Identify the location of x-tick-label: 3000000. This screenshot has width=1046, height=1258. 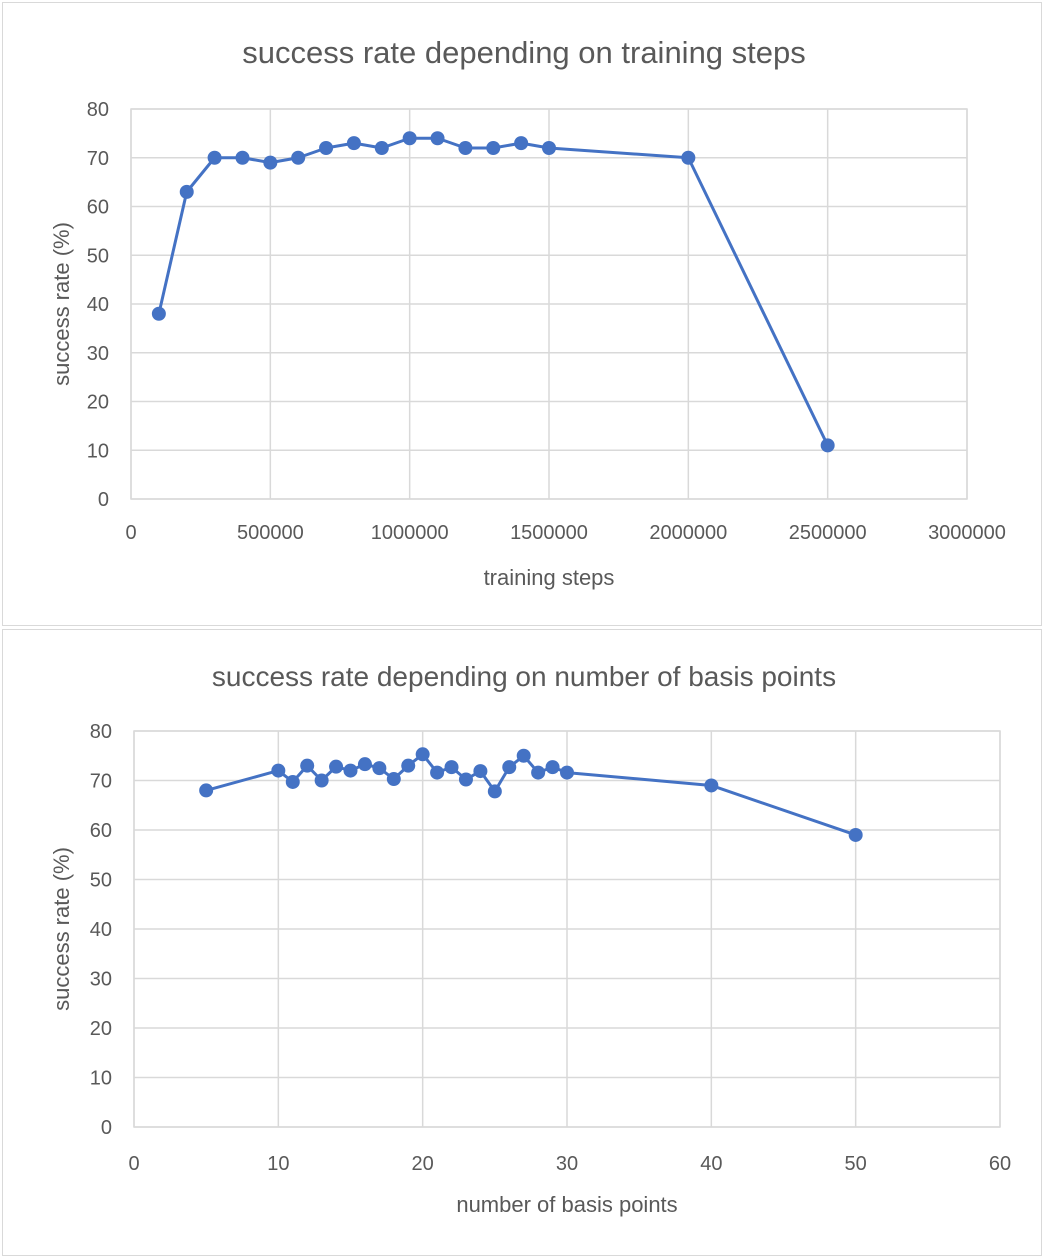
(967, 533).